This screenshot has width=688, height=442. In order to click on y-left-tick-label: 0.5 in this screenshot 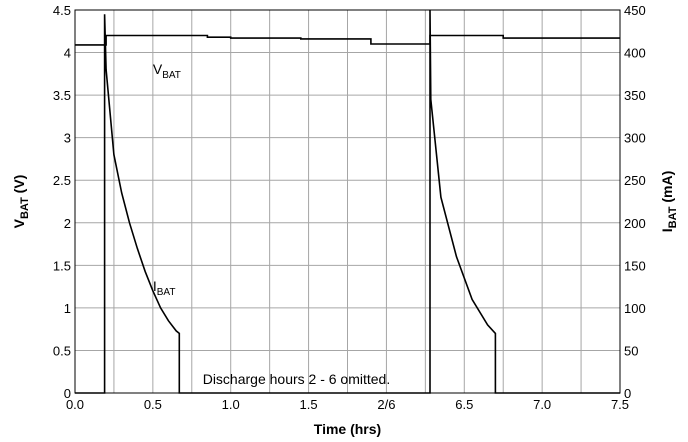, I will do `click(62, 350)`.